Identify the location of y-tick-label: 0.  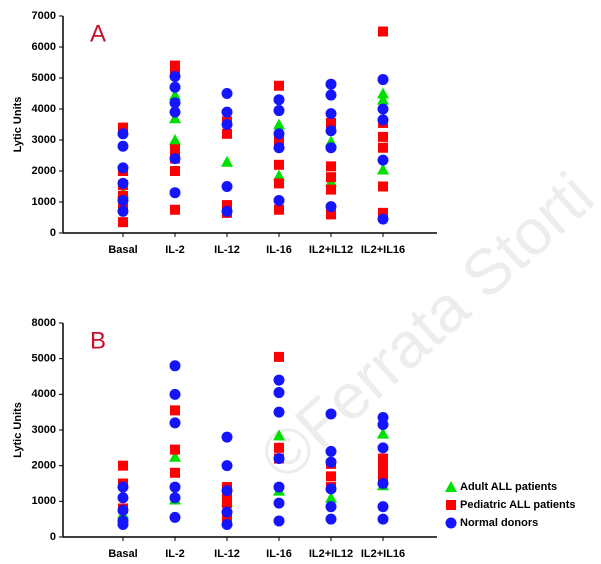
(53, 537).